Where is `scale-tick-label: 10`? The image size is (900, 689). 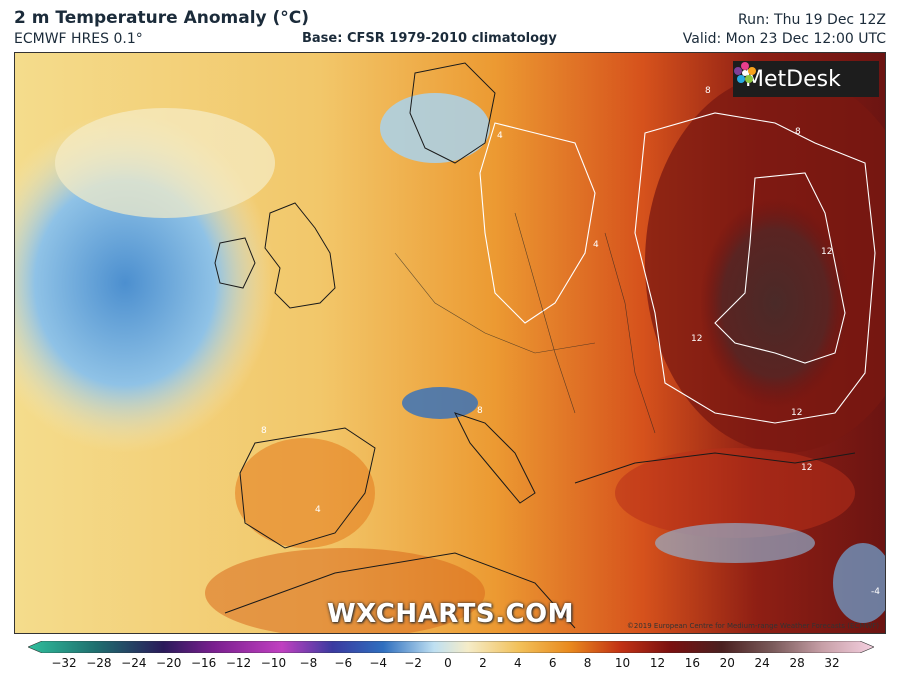 scale-tick-label: 10 is located at coordinates (622, 663).